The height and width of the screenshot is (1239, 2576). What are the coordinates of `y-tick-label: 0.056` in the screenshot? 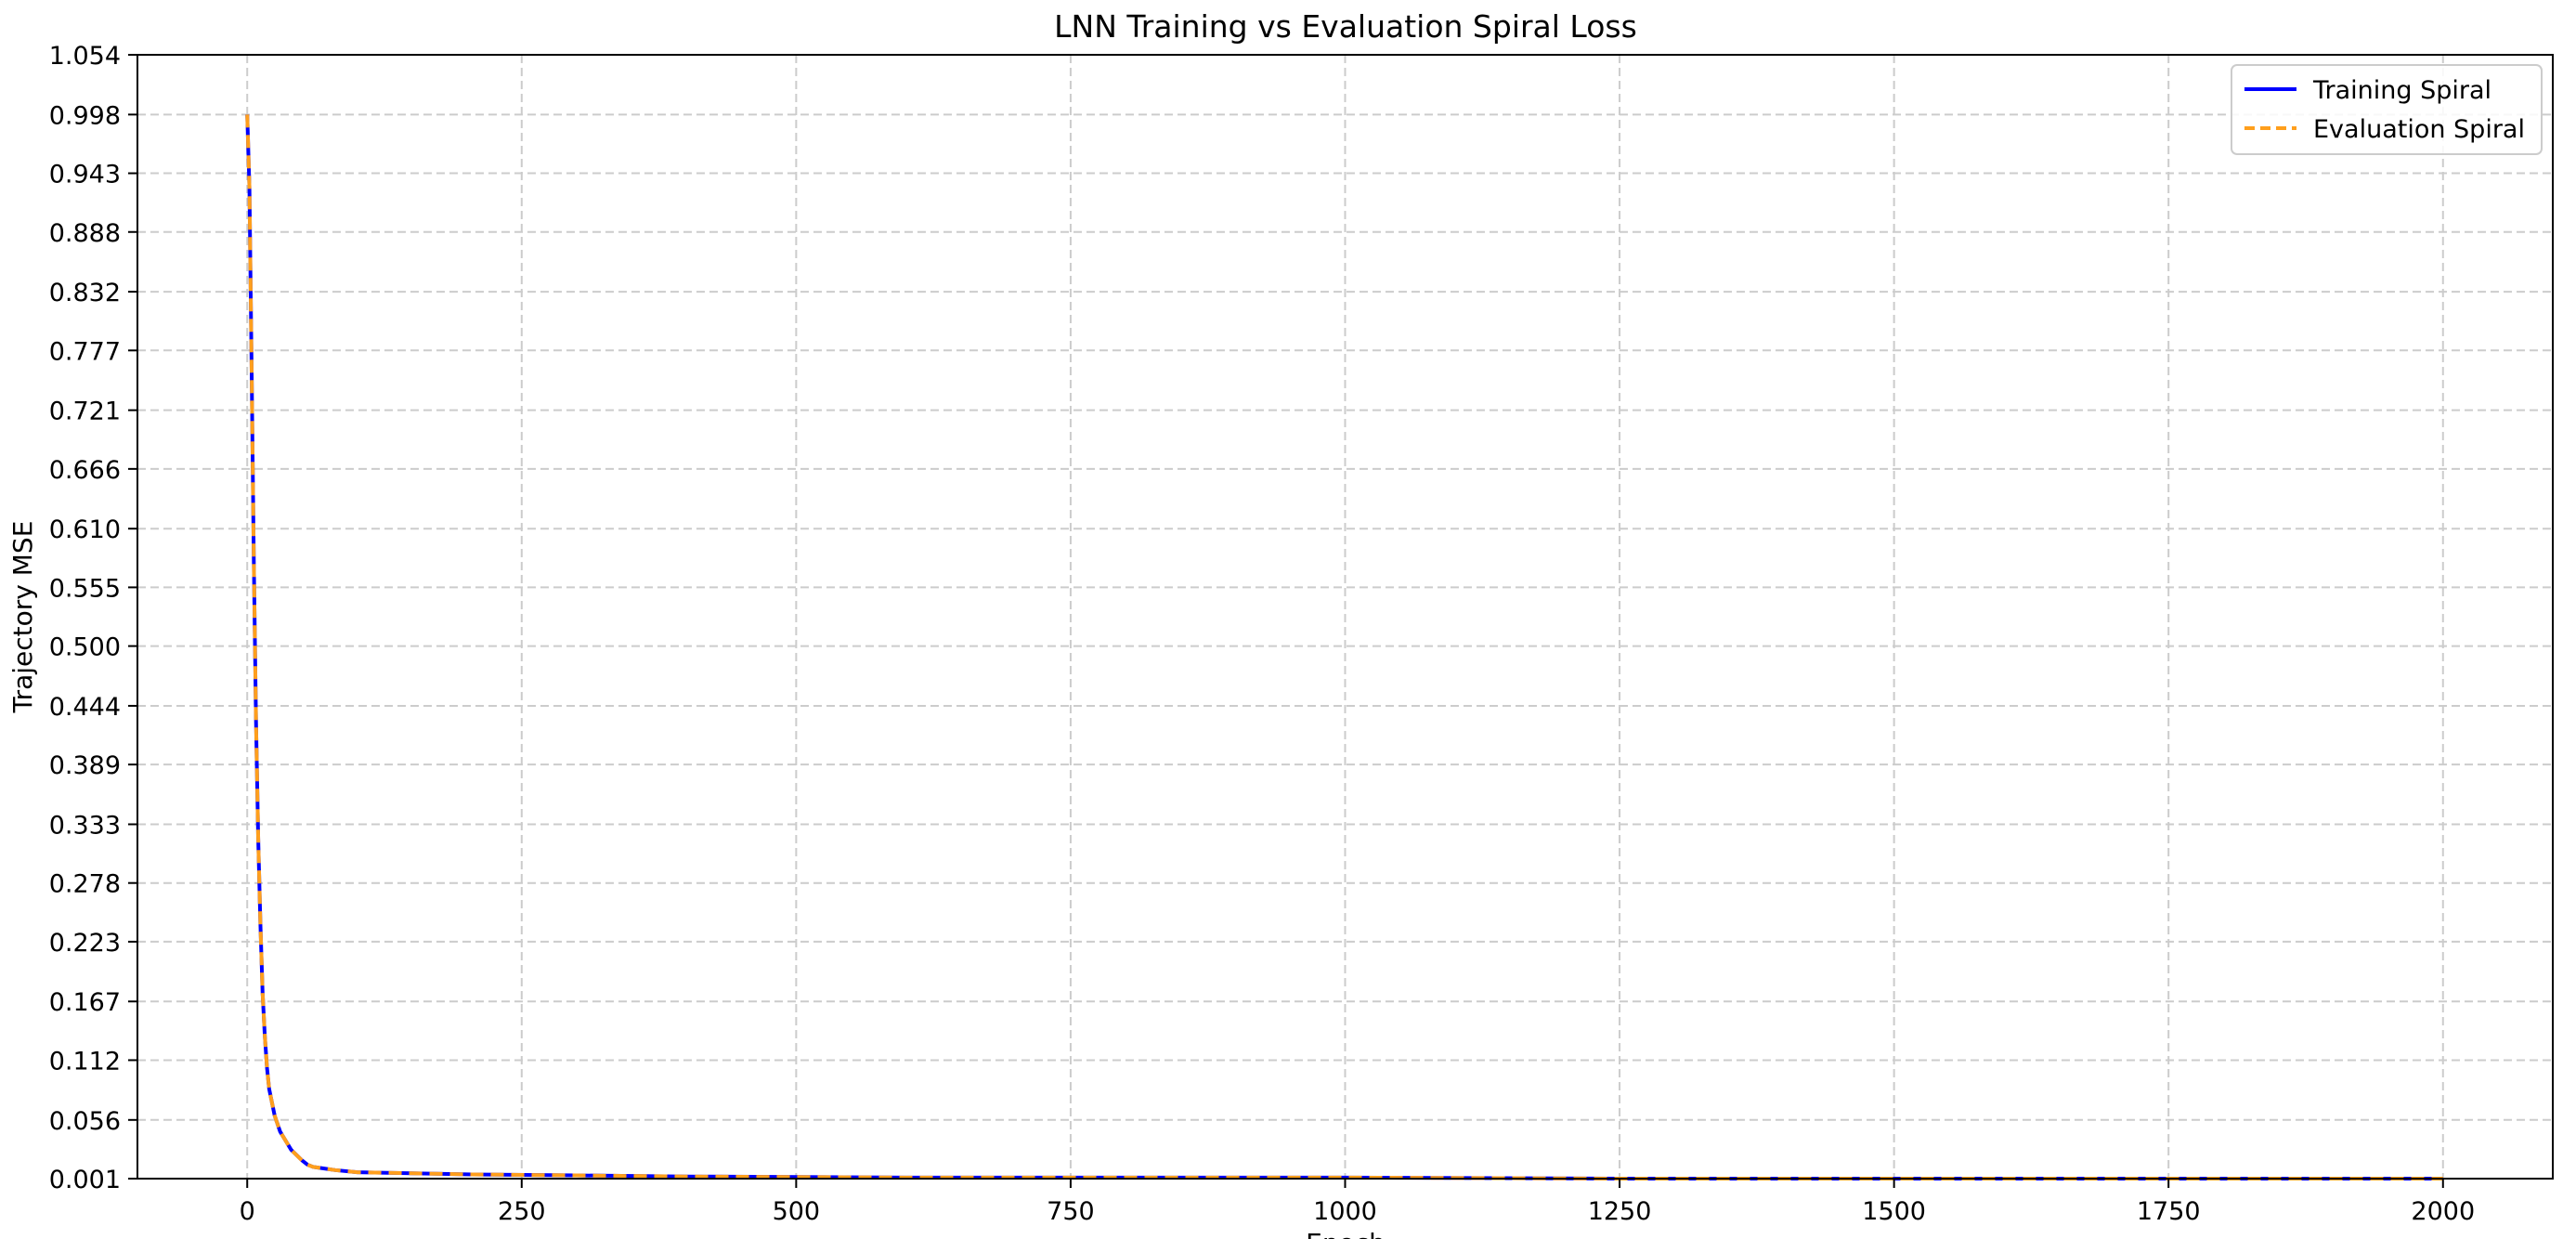 It's located at (85, 1121).